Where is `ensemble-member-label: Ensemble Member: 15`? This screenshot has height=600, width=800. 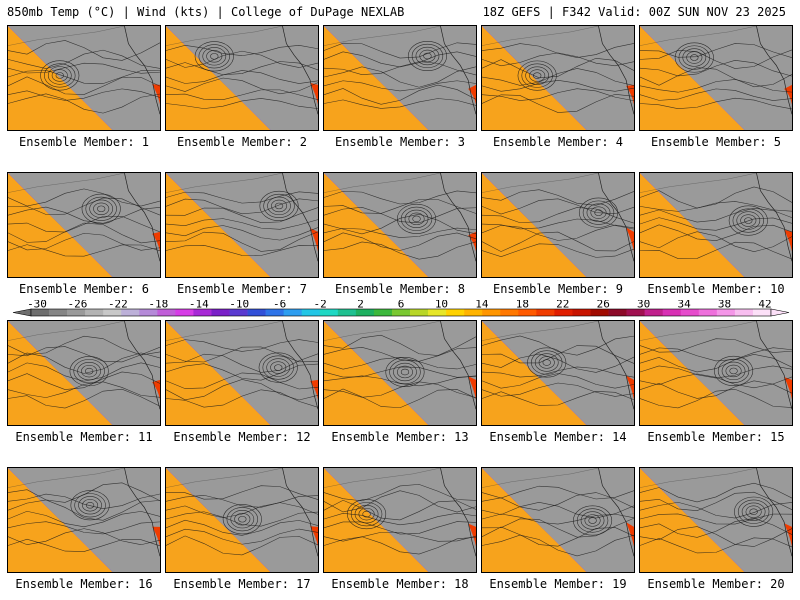 ensemble-member-label: Ensemble Member: 15 is located at coordinates (716, 437).